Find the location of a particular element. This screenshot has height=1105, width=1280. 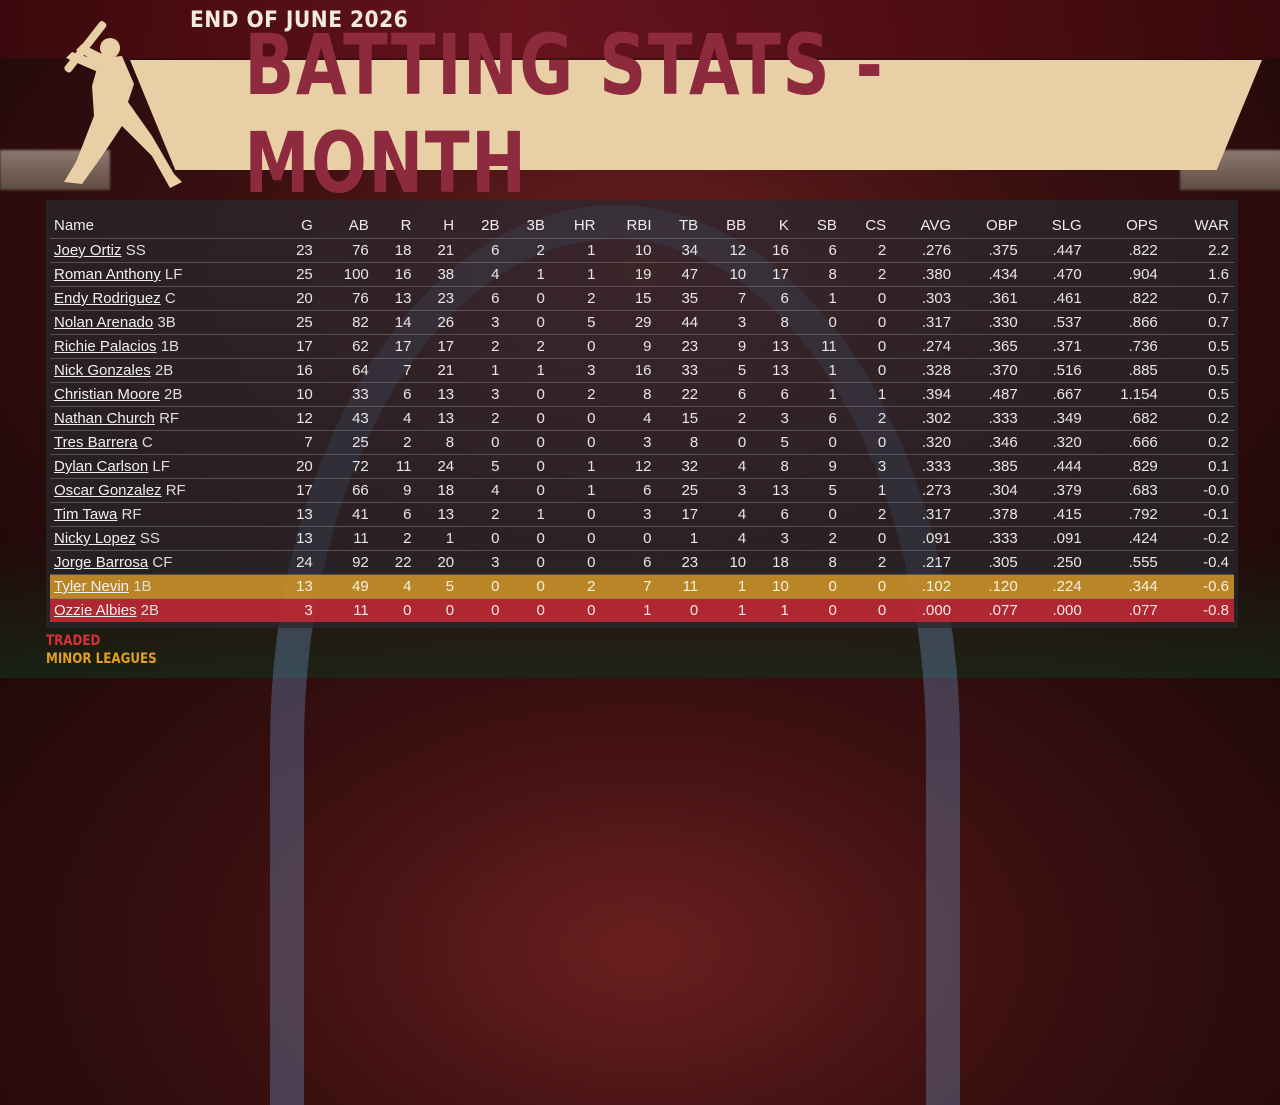

stat-cell-war: 0.1 is located at coordinates (1198, 466).